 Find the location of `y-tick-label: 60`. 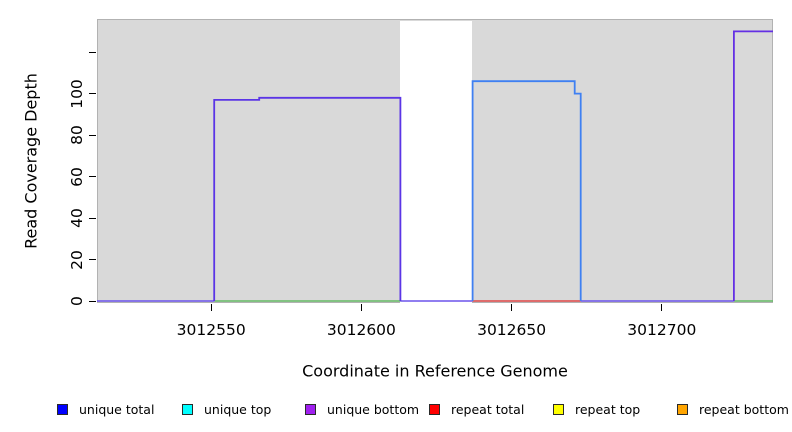

y-tick-label: 60 is located at coordinates (77, 176).